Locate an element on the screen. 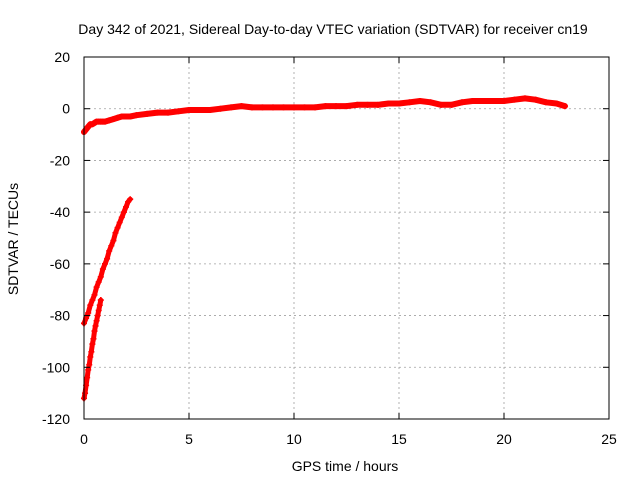 Image resolution: width=640 pixels, height=480 pixels. y-tick-label: -20 is located at coordinates (60, 160).